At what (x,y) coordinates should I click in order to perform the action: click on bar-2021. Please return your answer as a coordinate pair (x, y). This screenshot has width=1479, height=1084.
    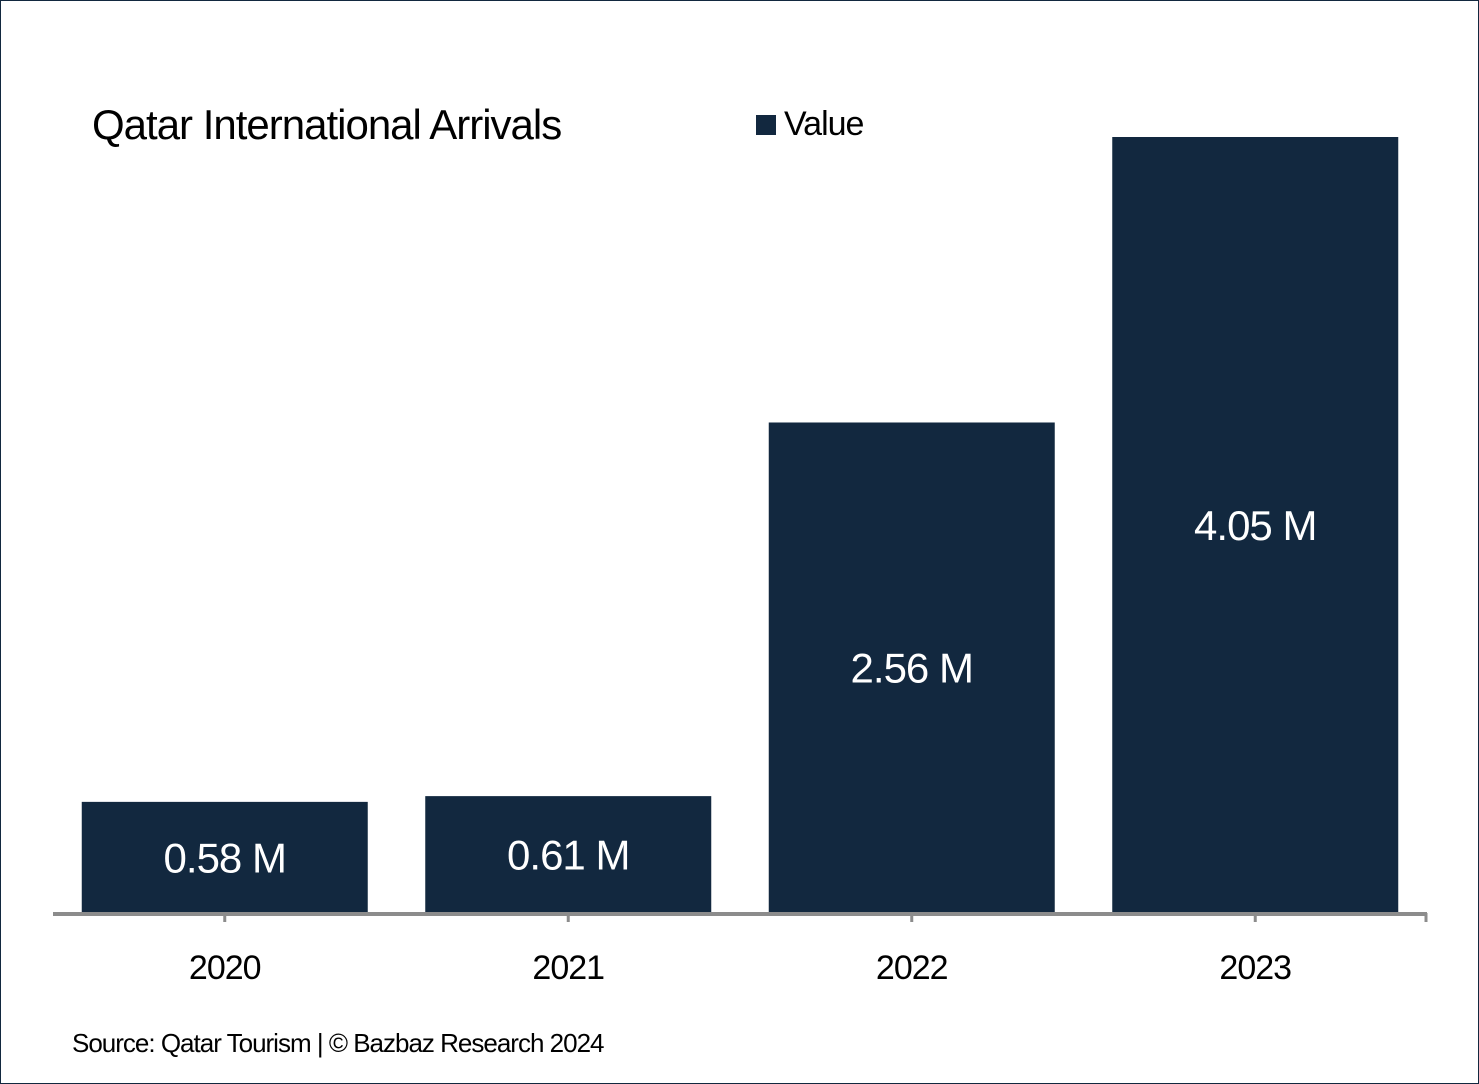
    Looking at the image, I should click on (568, 854).